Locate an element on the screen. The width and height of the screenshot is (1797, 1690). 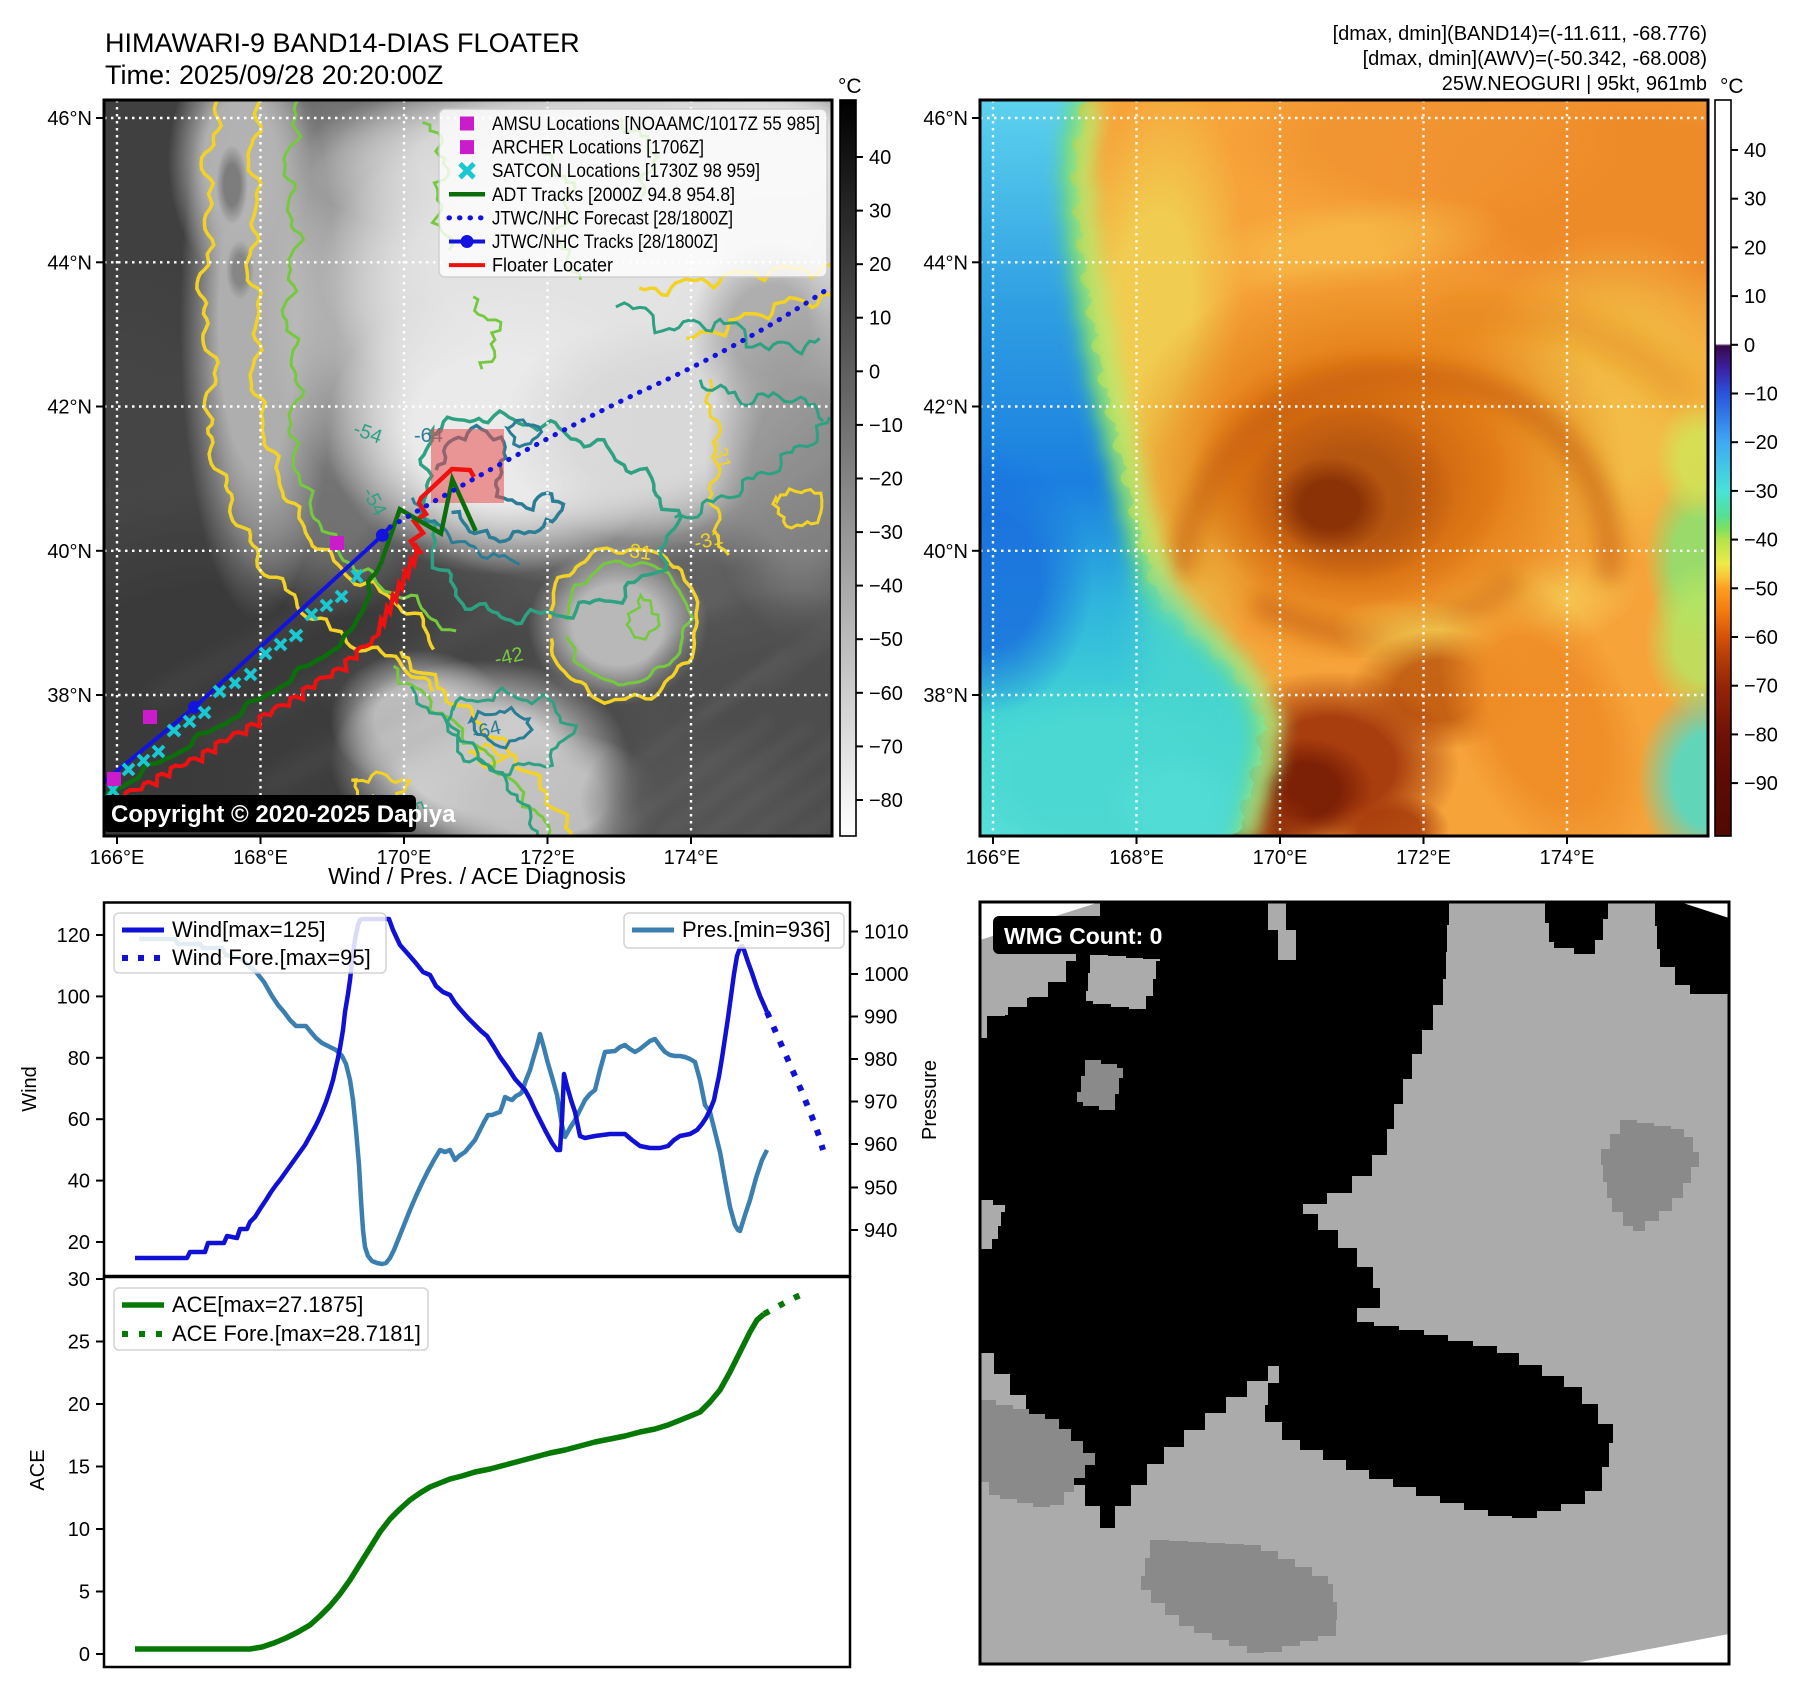
svg-text: ACE Fore.[max=28.7181] is located at coordinates (296, 1333).